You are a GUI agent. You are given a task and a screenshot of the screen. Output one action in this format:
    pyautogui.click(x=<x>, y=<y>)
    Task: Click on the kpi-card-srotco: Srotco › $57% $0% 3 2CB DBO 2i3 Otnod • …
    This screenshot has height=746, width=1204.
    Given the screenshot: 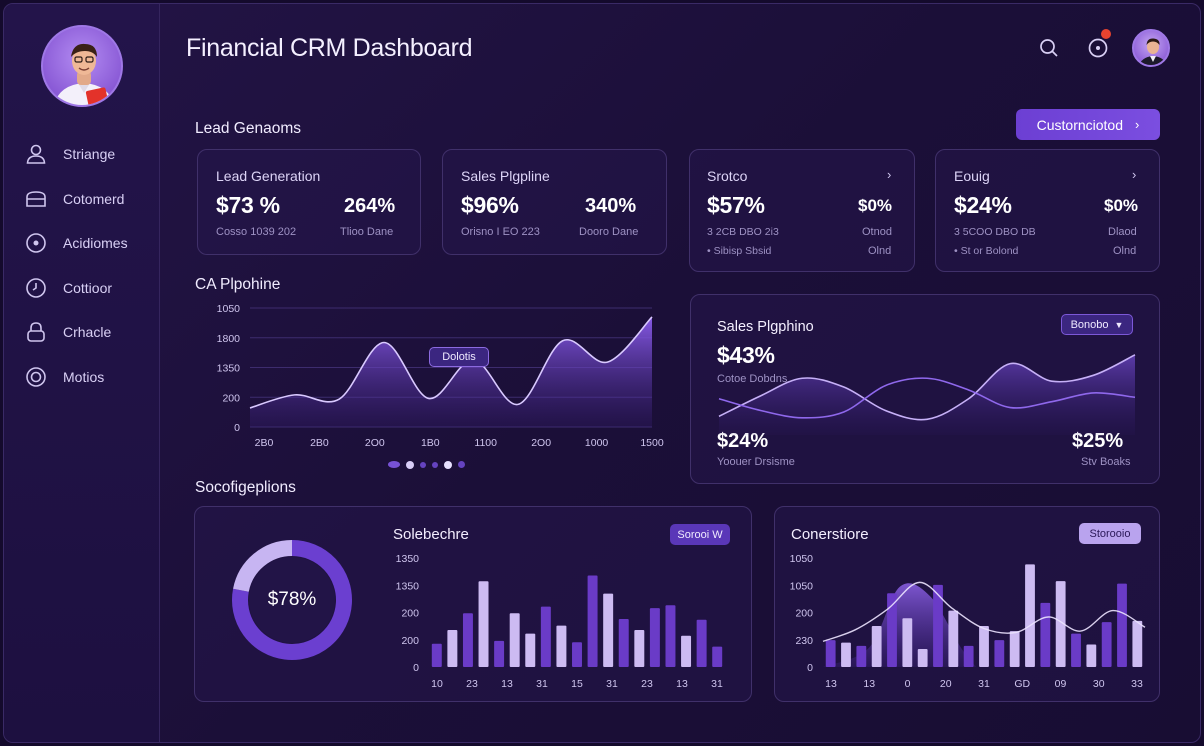 What is the action you would take?
    pyautogui.click(x=802, y=210)
    